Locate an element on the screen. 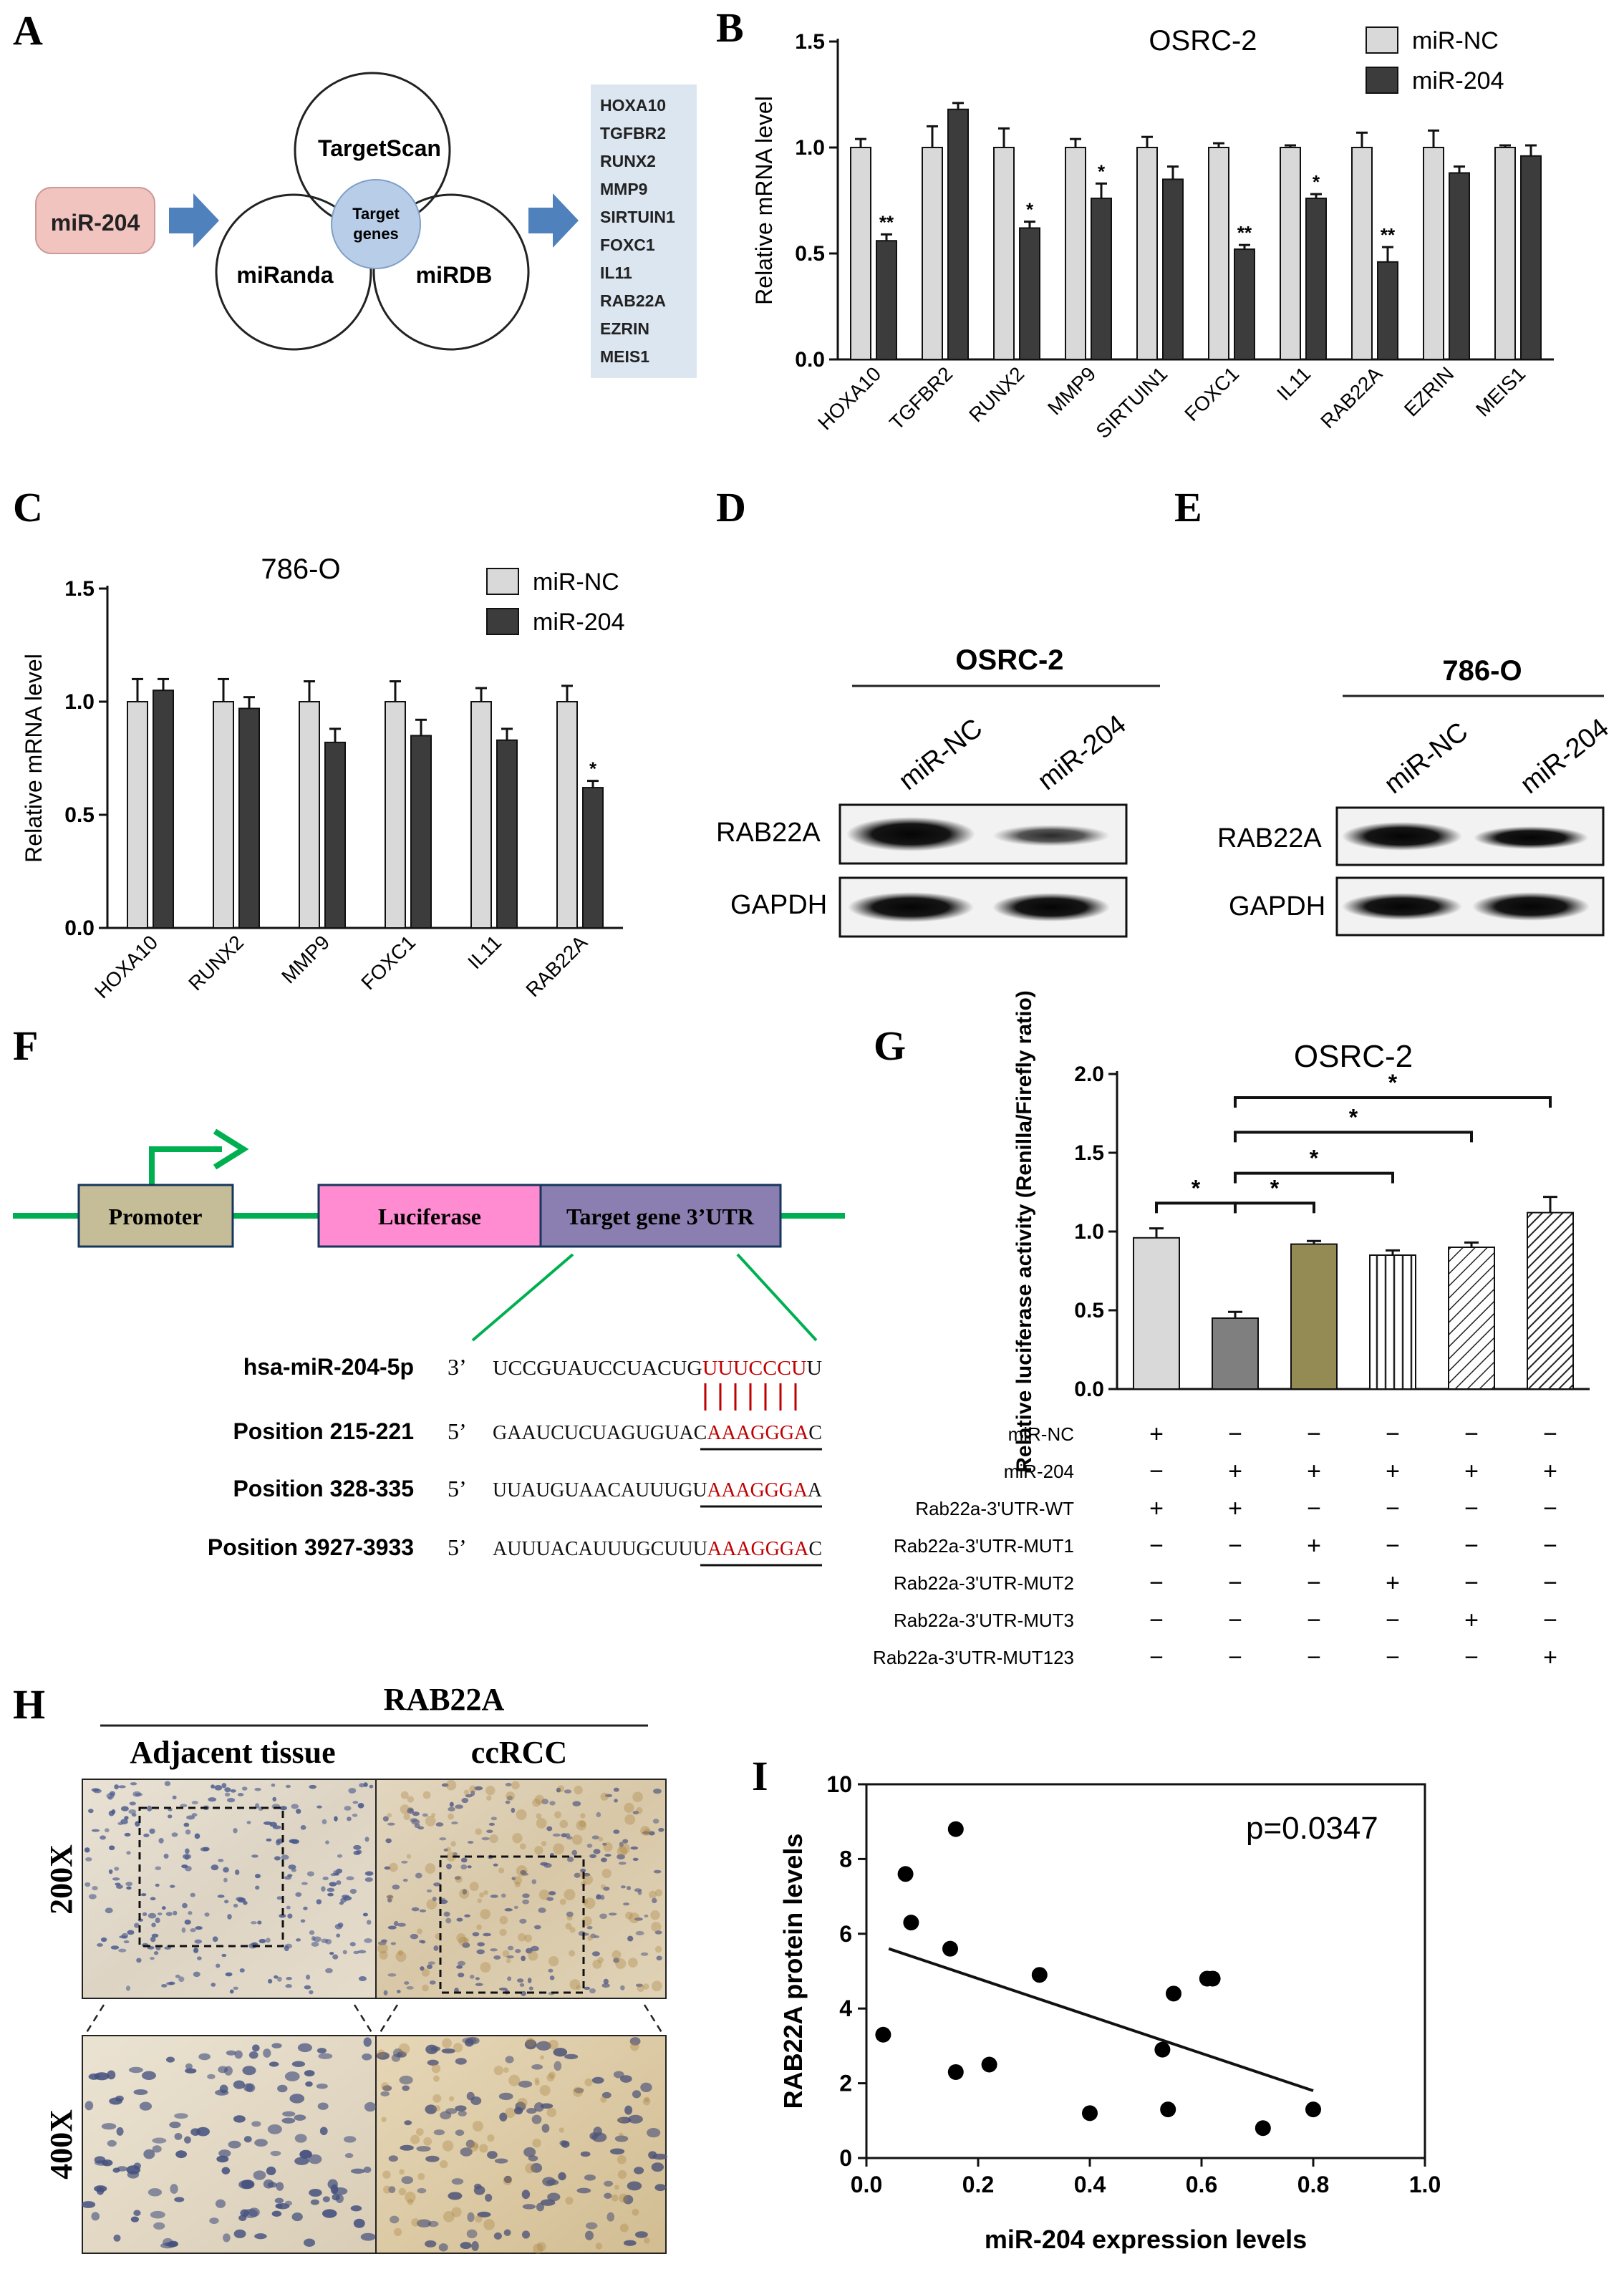 This screenshot has width=1624, height=2269. condition-sign: + is located at coordinates (1471, 1471).